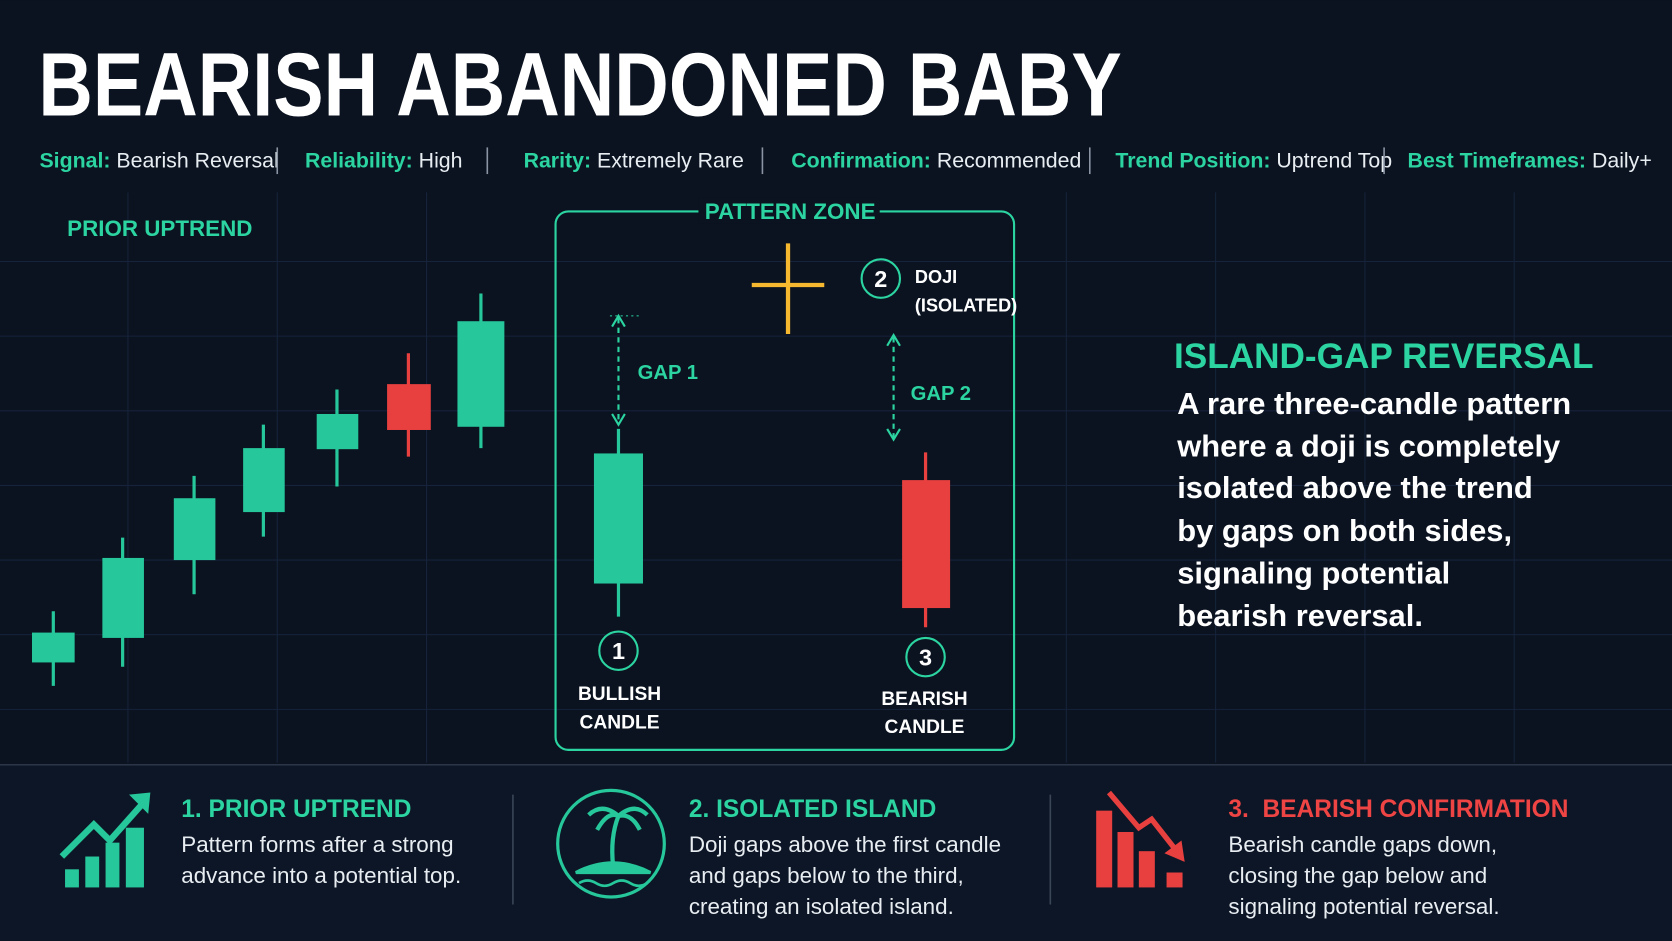 This screenshot has width=1672, height=941. What do you see at coordinates (618, 651) in the screenshot?
I see `candle-number: 1` at bounding box center [618, 651].